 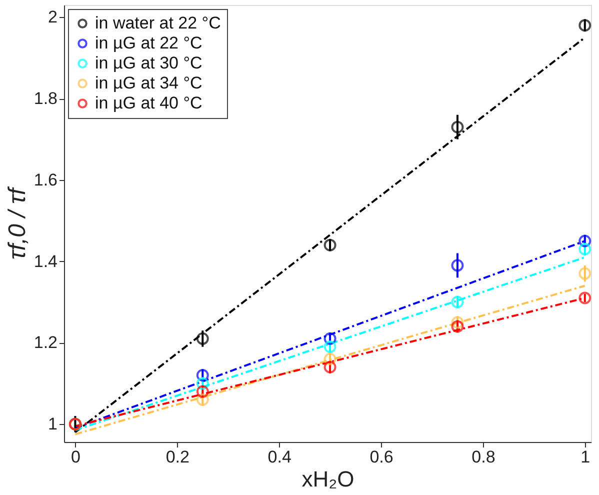 What do you see at coordinates (53, 17) in the screenshot?
I see `y-tick-label: 2` at bounding box center [53, 17].